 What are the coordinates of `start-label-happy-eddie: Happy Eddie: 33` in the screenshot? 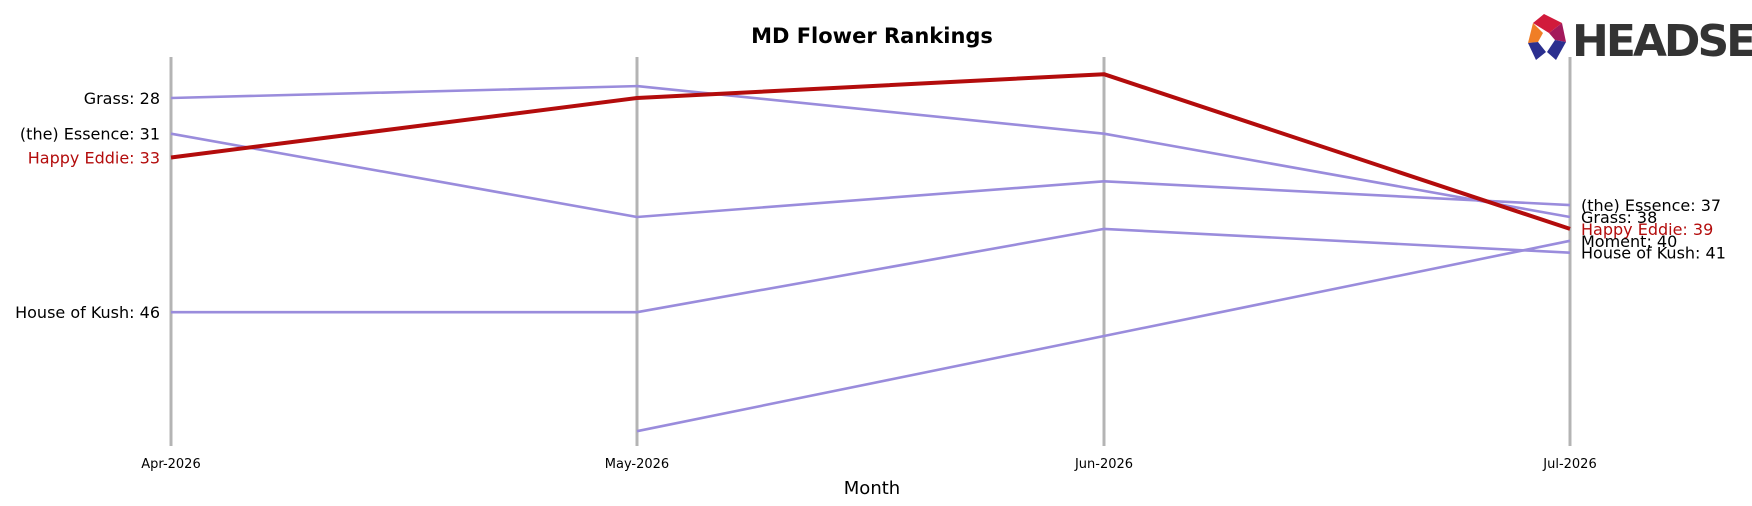 It's located at (94, 158).